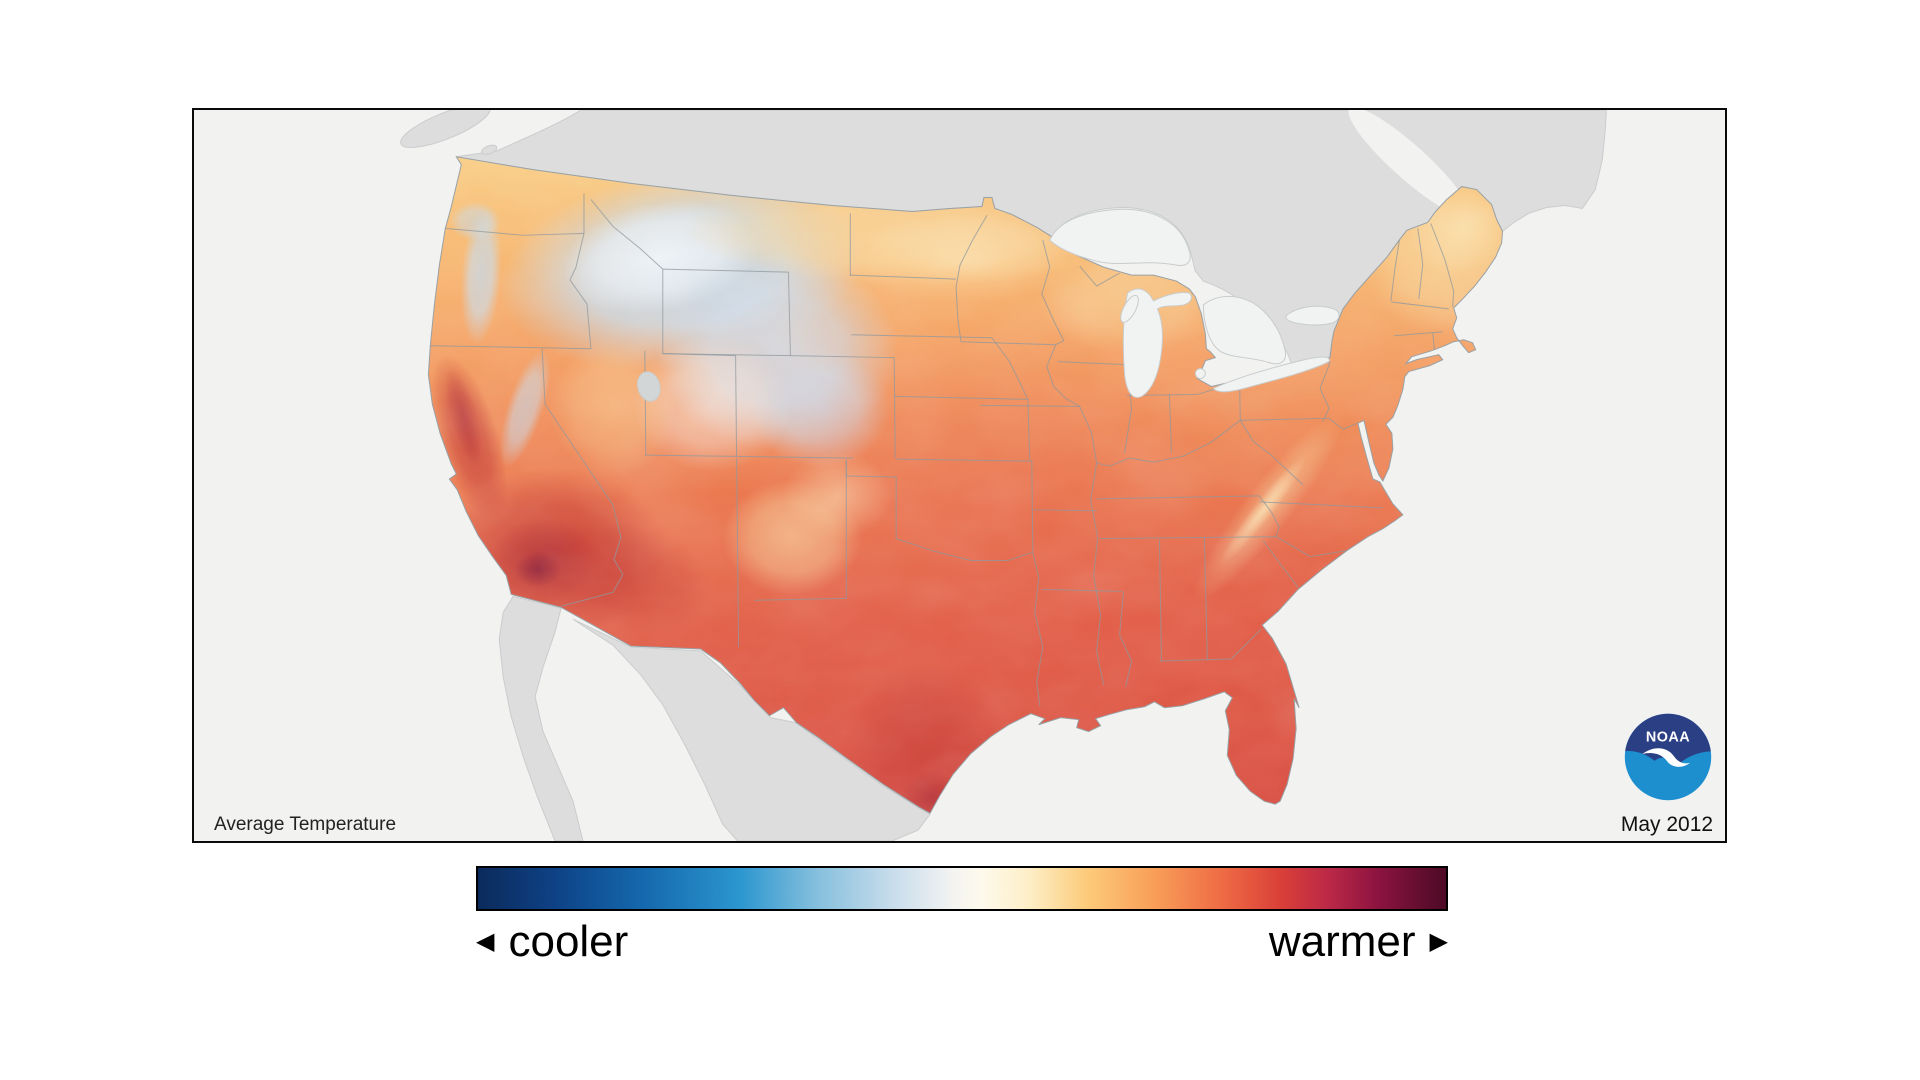 The height and width of the screenshot is (1080, 1920). What do you see at coordinates (962, 888) in the screenshot?
I see `colorbar` at bounding box center [962, 888].